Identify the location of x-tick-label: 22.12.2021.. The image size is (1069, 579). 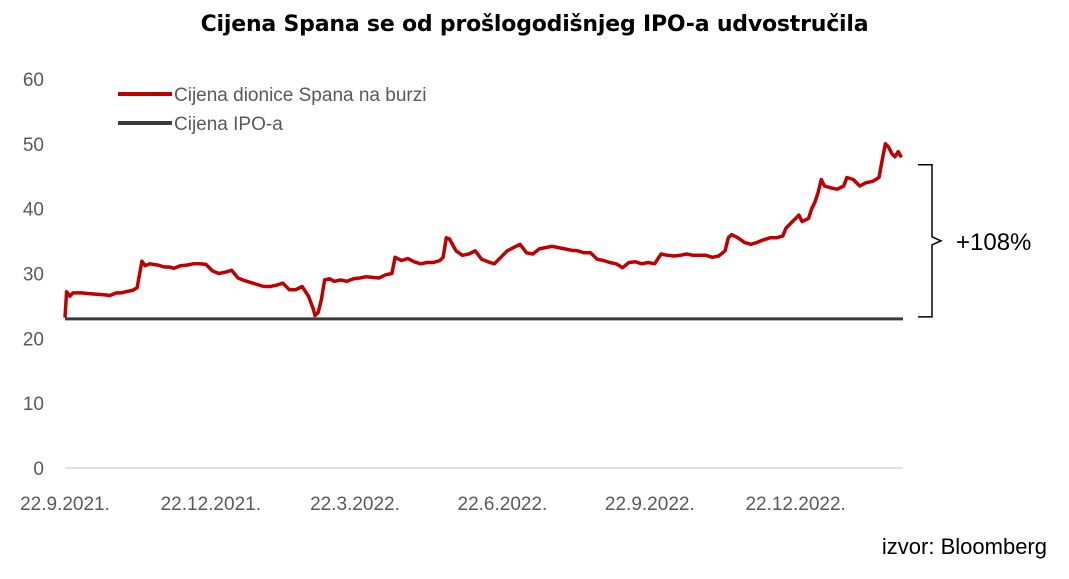
(211, 504).